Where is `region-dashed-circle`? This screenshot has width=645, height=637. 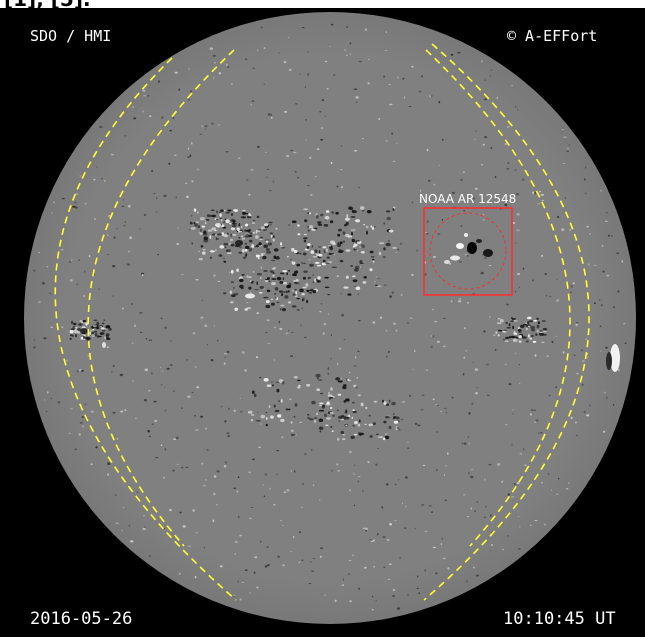 region-dashed-circle is located at coordinates (468, 251).